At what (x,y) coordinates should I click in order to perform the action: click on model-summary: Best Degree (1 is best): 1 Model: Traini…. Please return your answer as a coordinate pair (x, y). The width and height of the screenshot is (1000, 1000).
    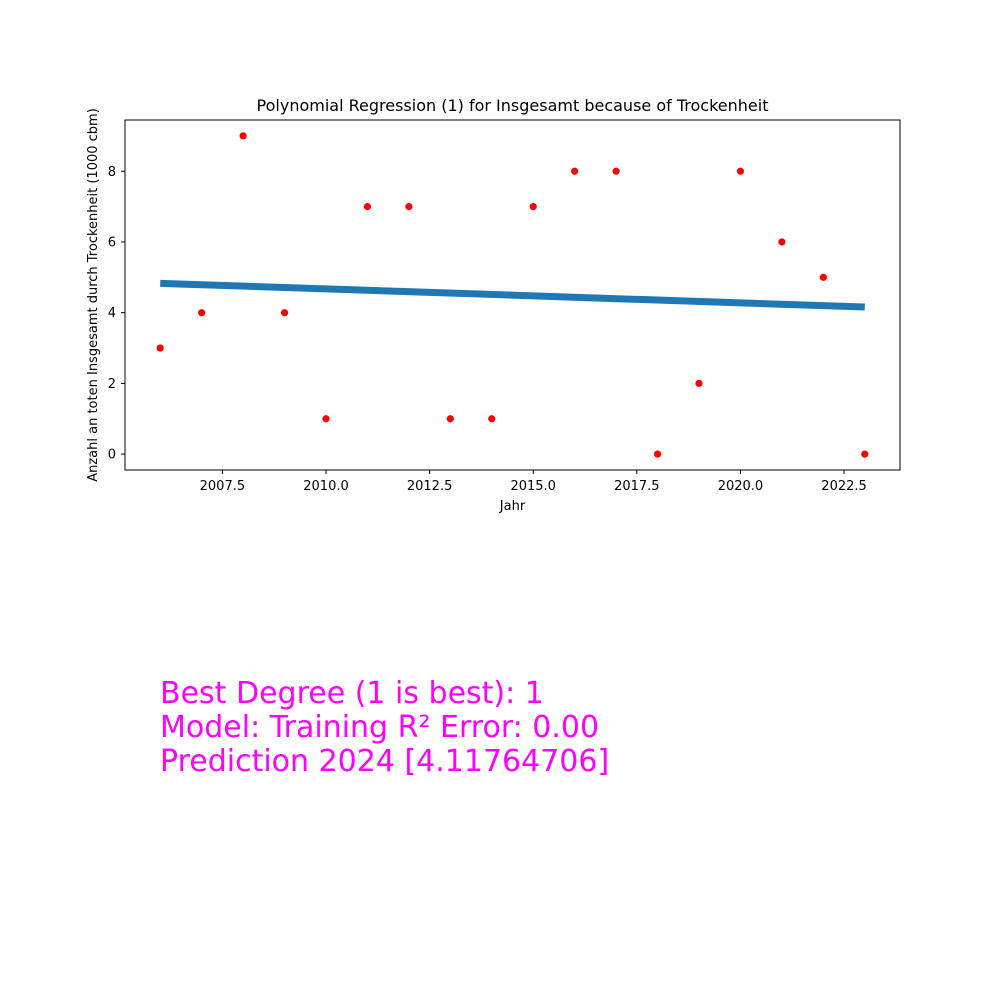
    Looking at the image, I should click on (384, 728).